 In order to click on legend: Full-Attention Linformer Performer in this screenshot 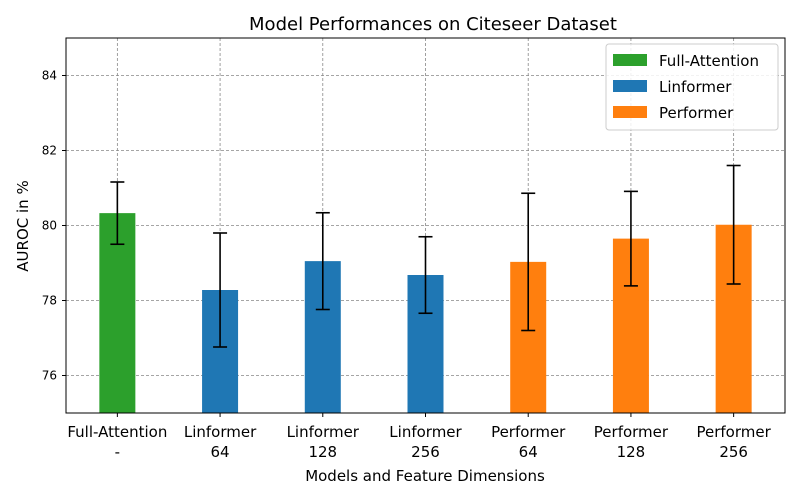, I will do `click(692, 87)`.